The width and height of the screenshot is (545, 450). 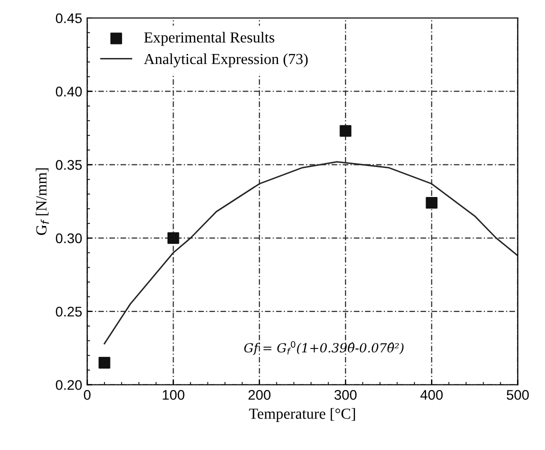 What do you see at coordinates (69, 91) in the screenshot?
I see `y-tick-label: 0.40` at bounding box center [69, 91].